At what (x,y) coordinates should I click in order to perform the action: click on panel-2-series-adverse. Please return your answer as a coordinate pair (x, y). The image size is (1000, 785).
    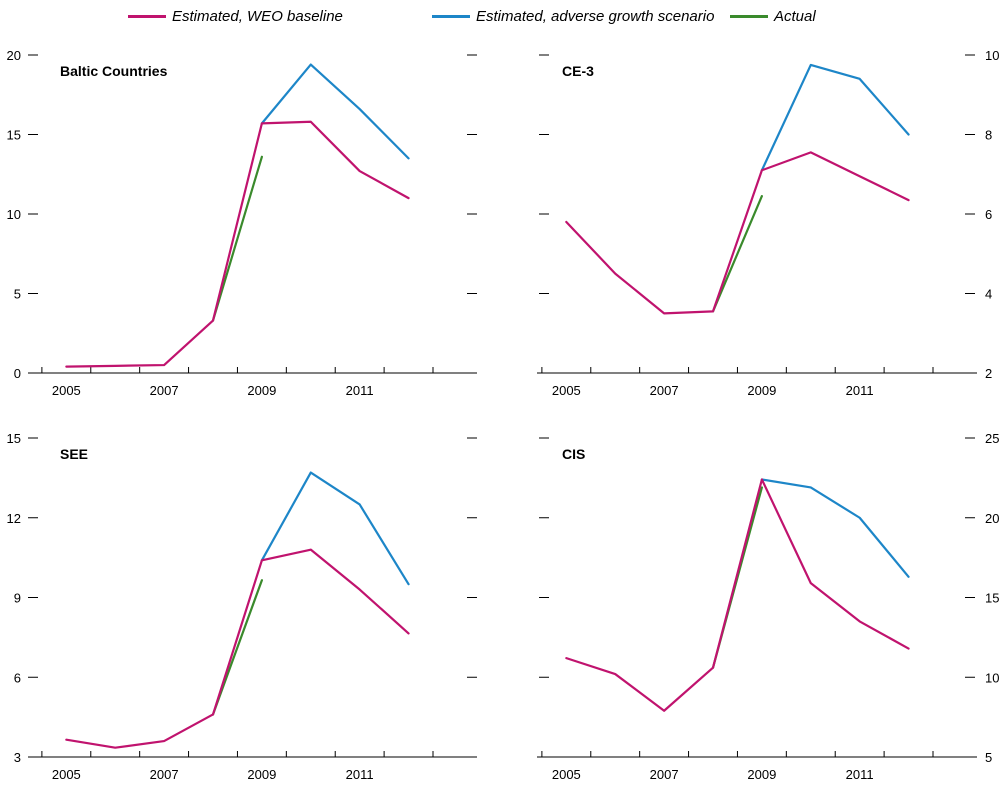
    Looking at the image, I should click on (835, 117).